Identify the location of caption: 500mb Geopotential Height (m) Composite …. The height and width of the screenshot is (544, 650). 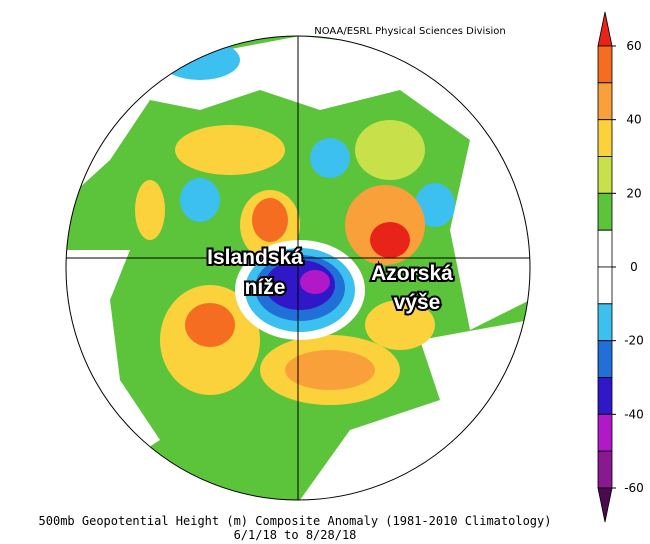
(295, 521).